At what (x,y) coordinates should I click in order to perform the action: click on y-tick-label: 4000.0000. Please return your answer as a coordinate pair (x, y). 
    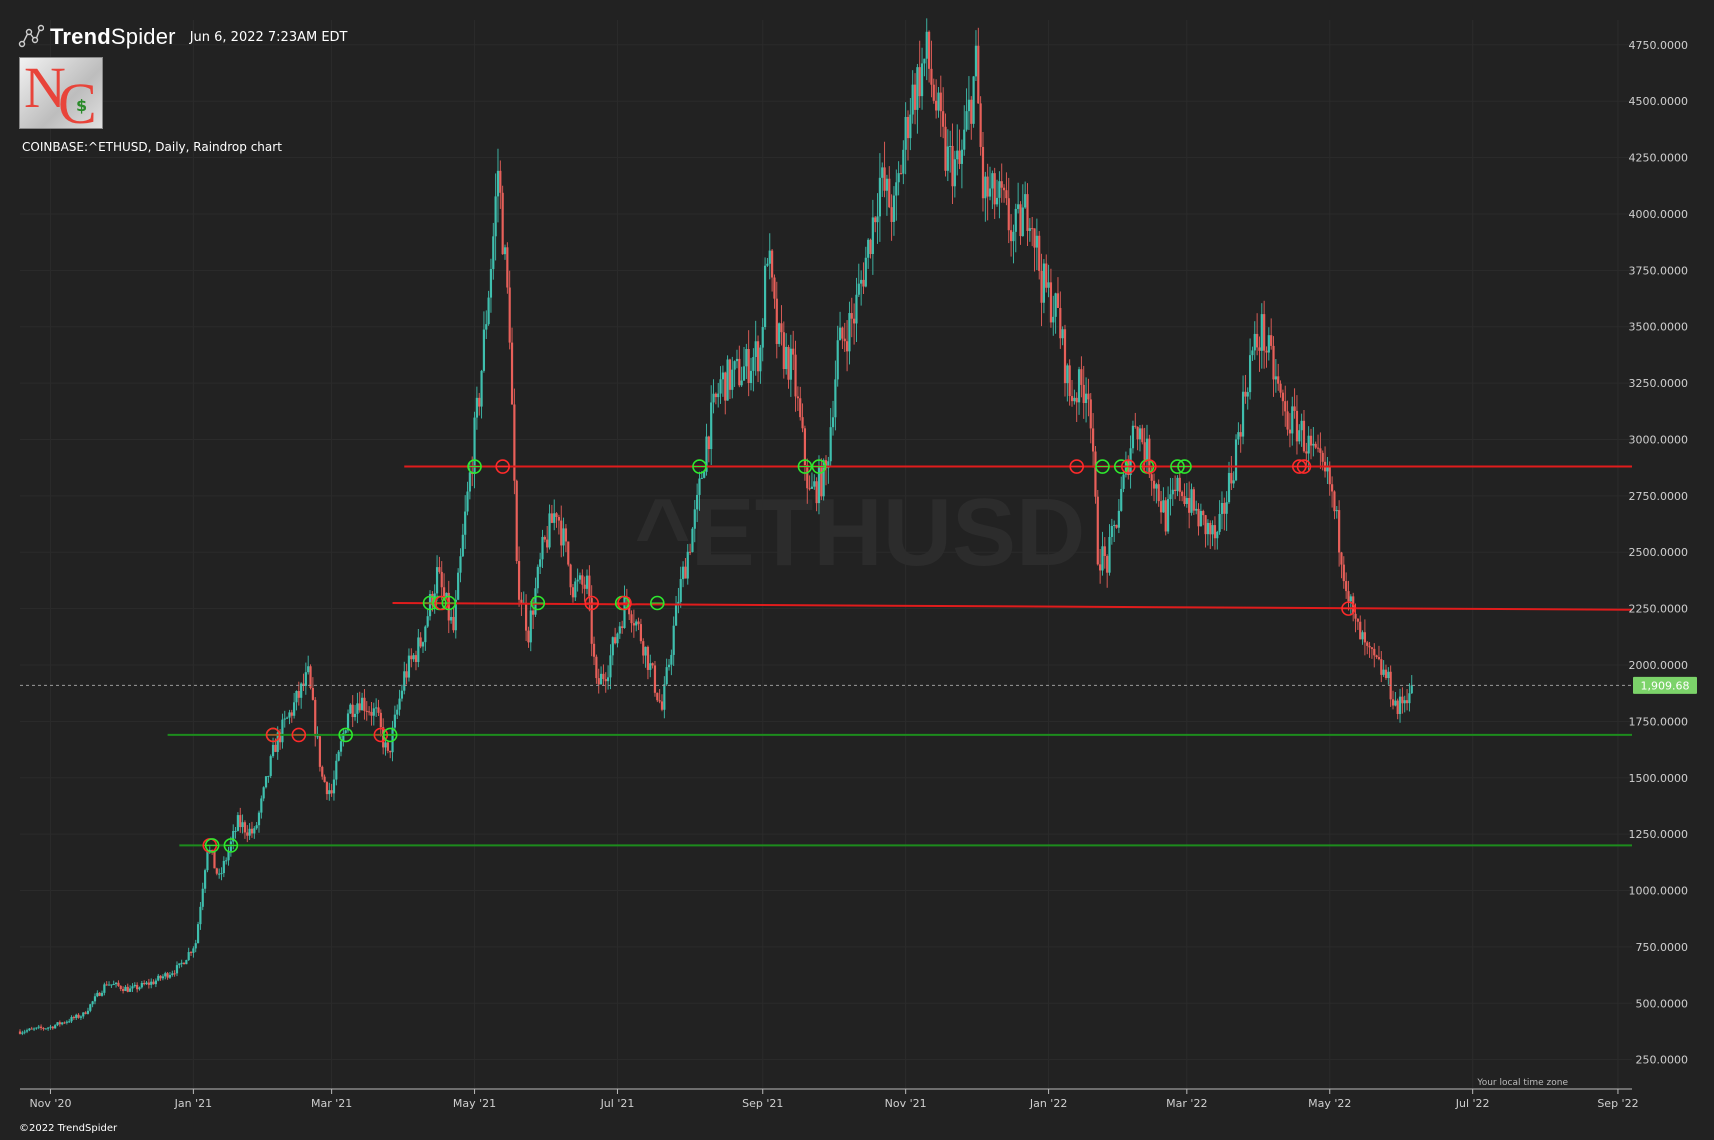
    Looking at the image, I should click on (1659, 214).